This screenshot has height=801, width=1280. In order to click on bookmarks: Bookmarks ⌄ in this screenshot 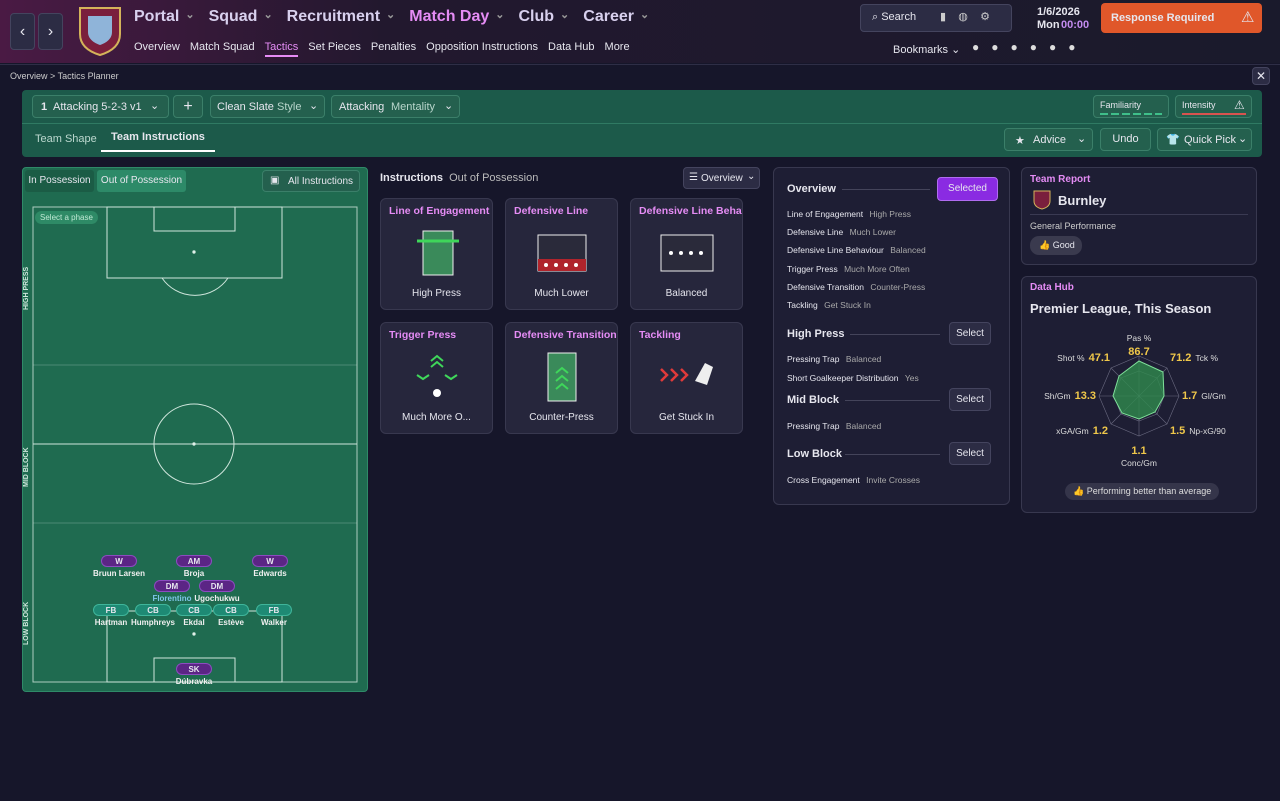, I will do `click(927, 50)`.